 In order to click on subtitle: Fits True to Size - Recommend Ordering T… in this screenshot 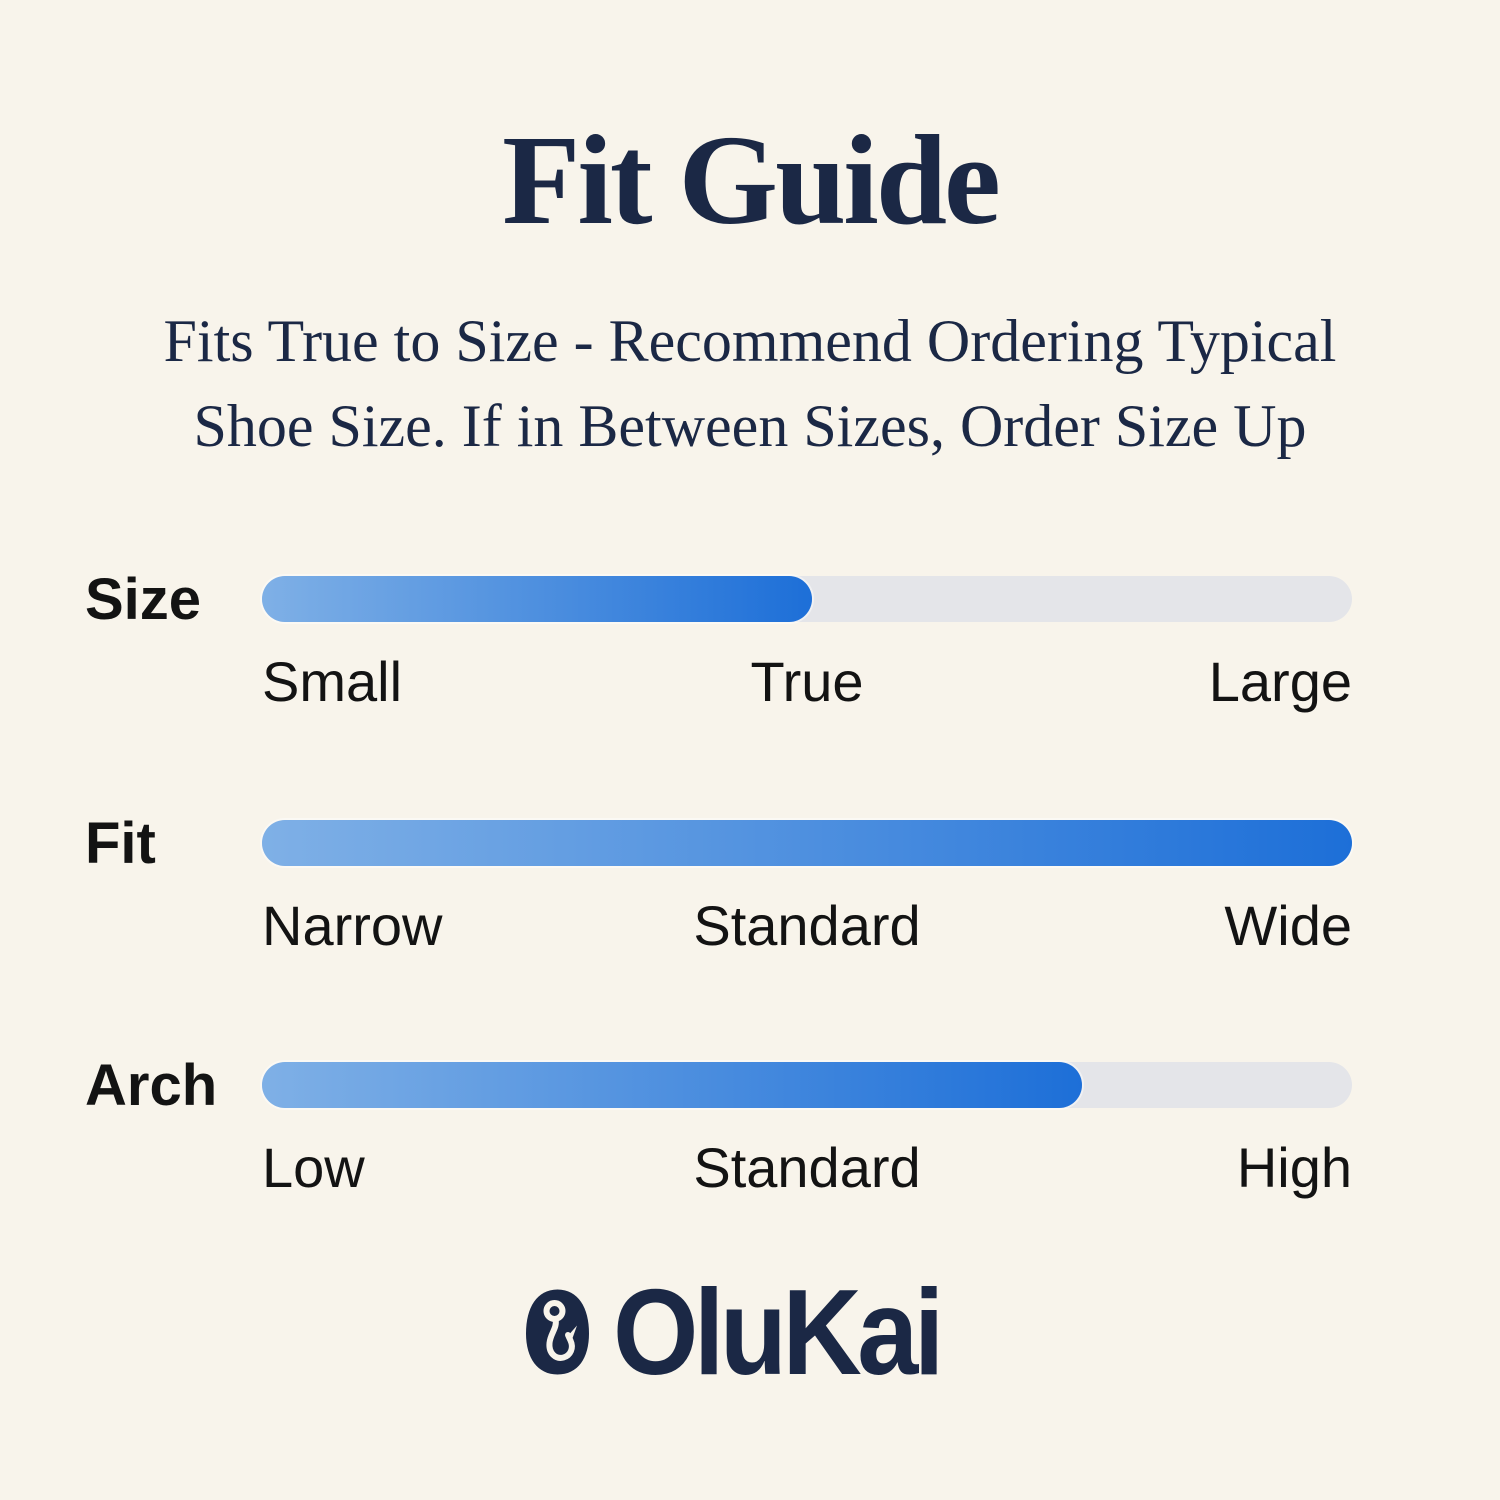, I will do `click(750, 384)`.